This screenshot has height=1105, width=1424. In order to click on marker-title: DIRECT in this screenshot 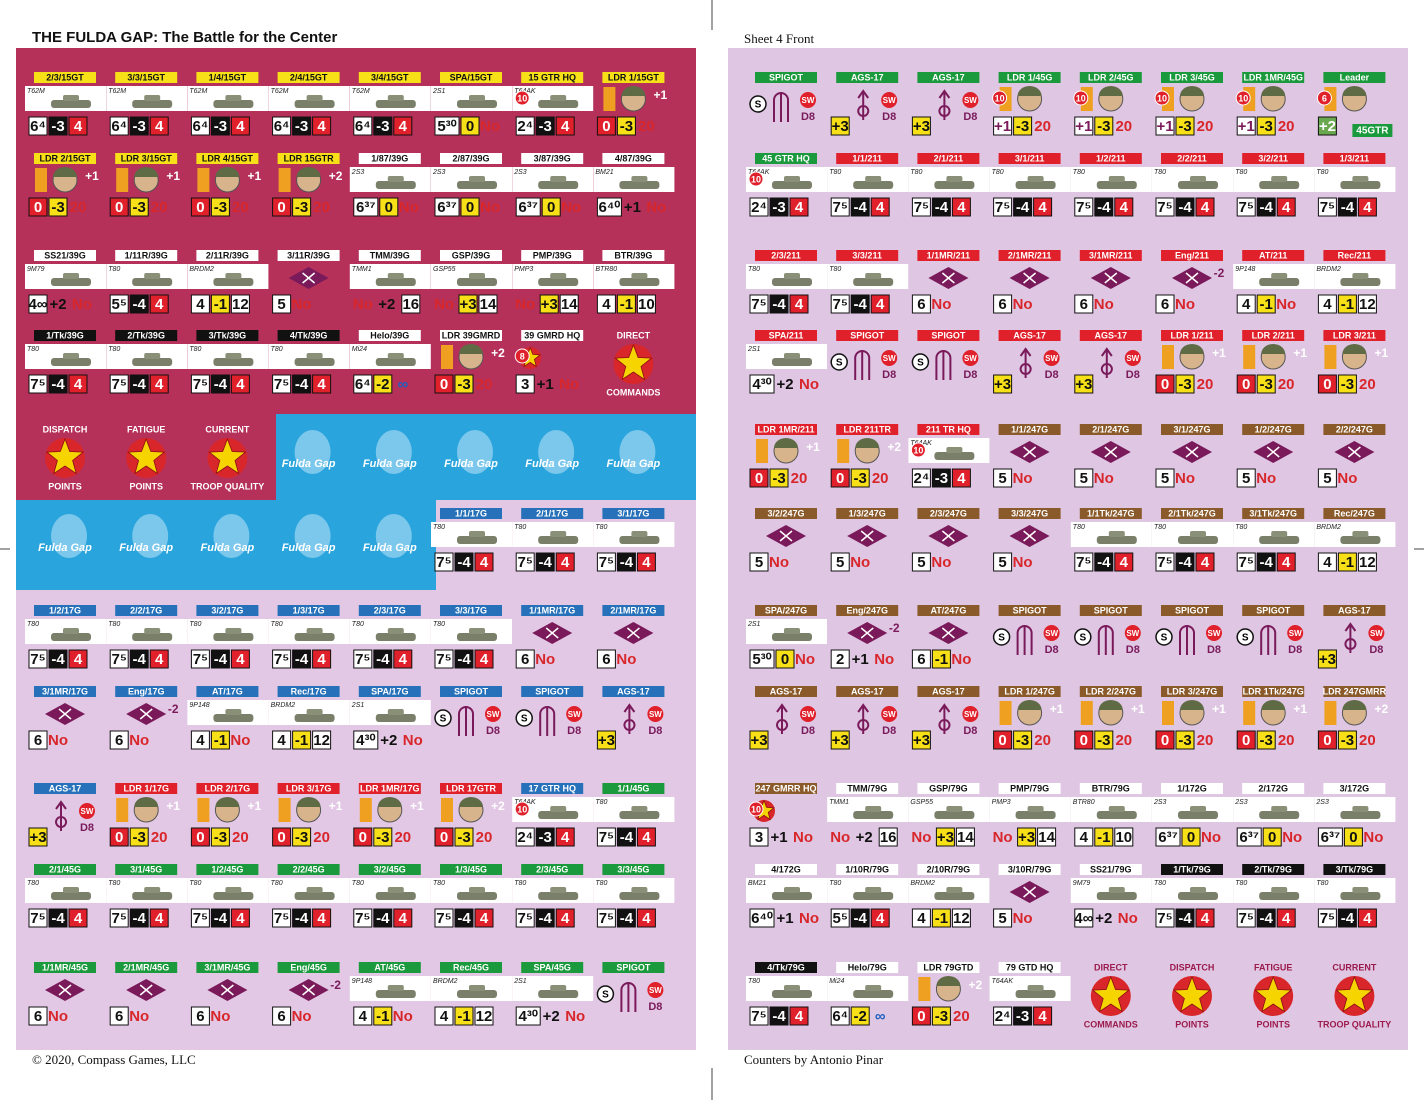, I will do `click(1111, 967)`.